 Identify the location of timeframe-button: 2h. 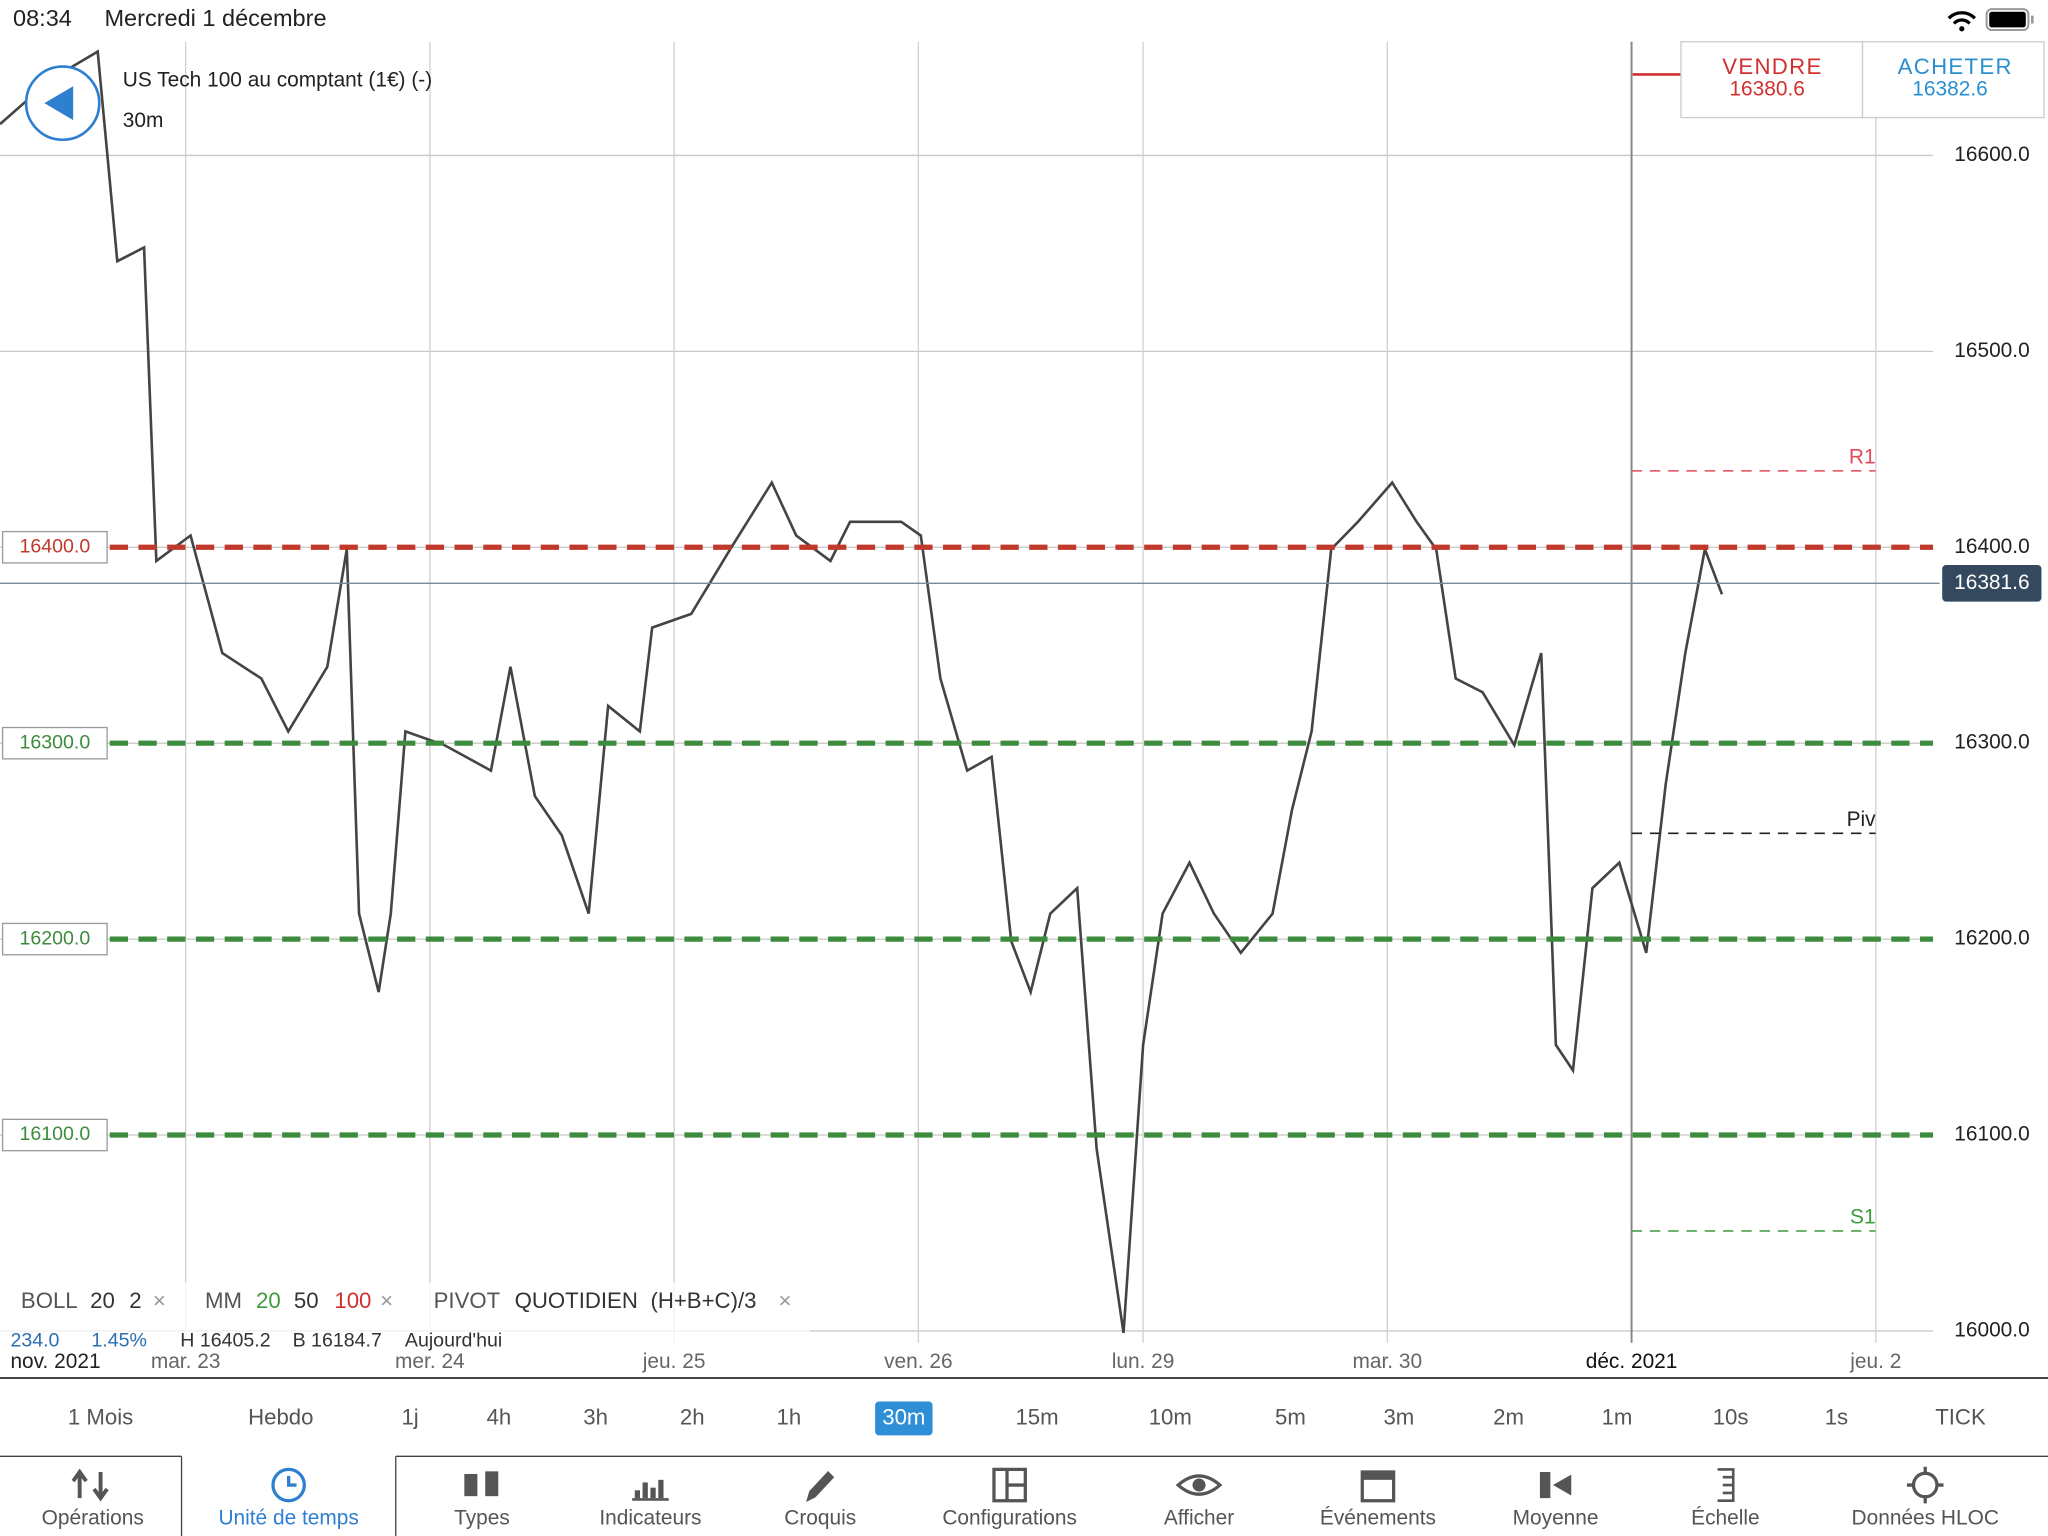
(692, 1416).